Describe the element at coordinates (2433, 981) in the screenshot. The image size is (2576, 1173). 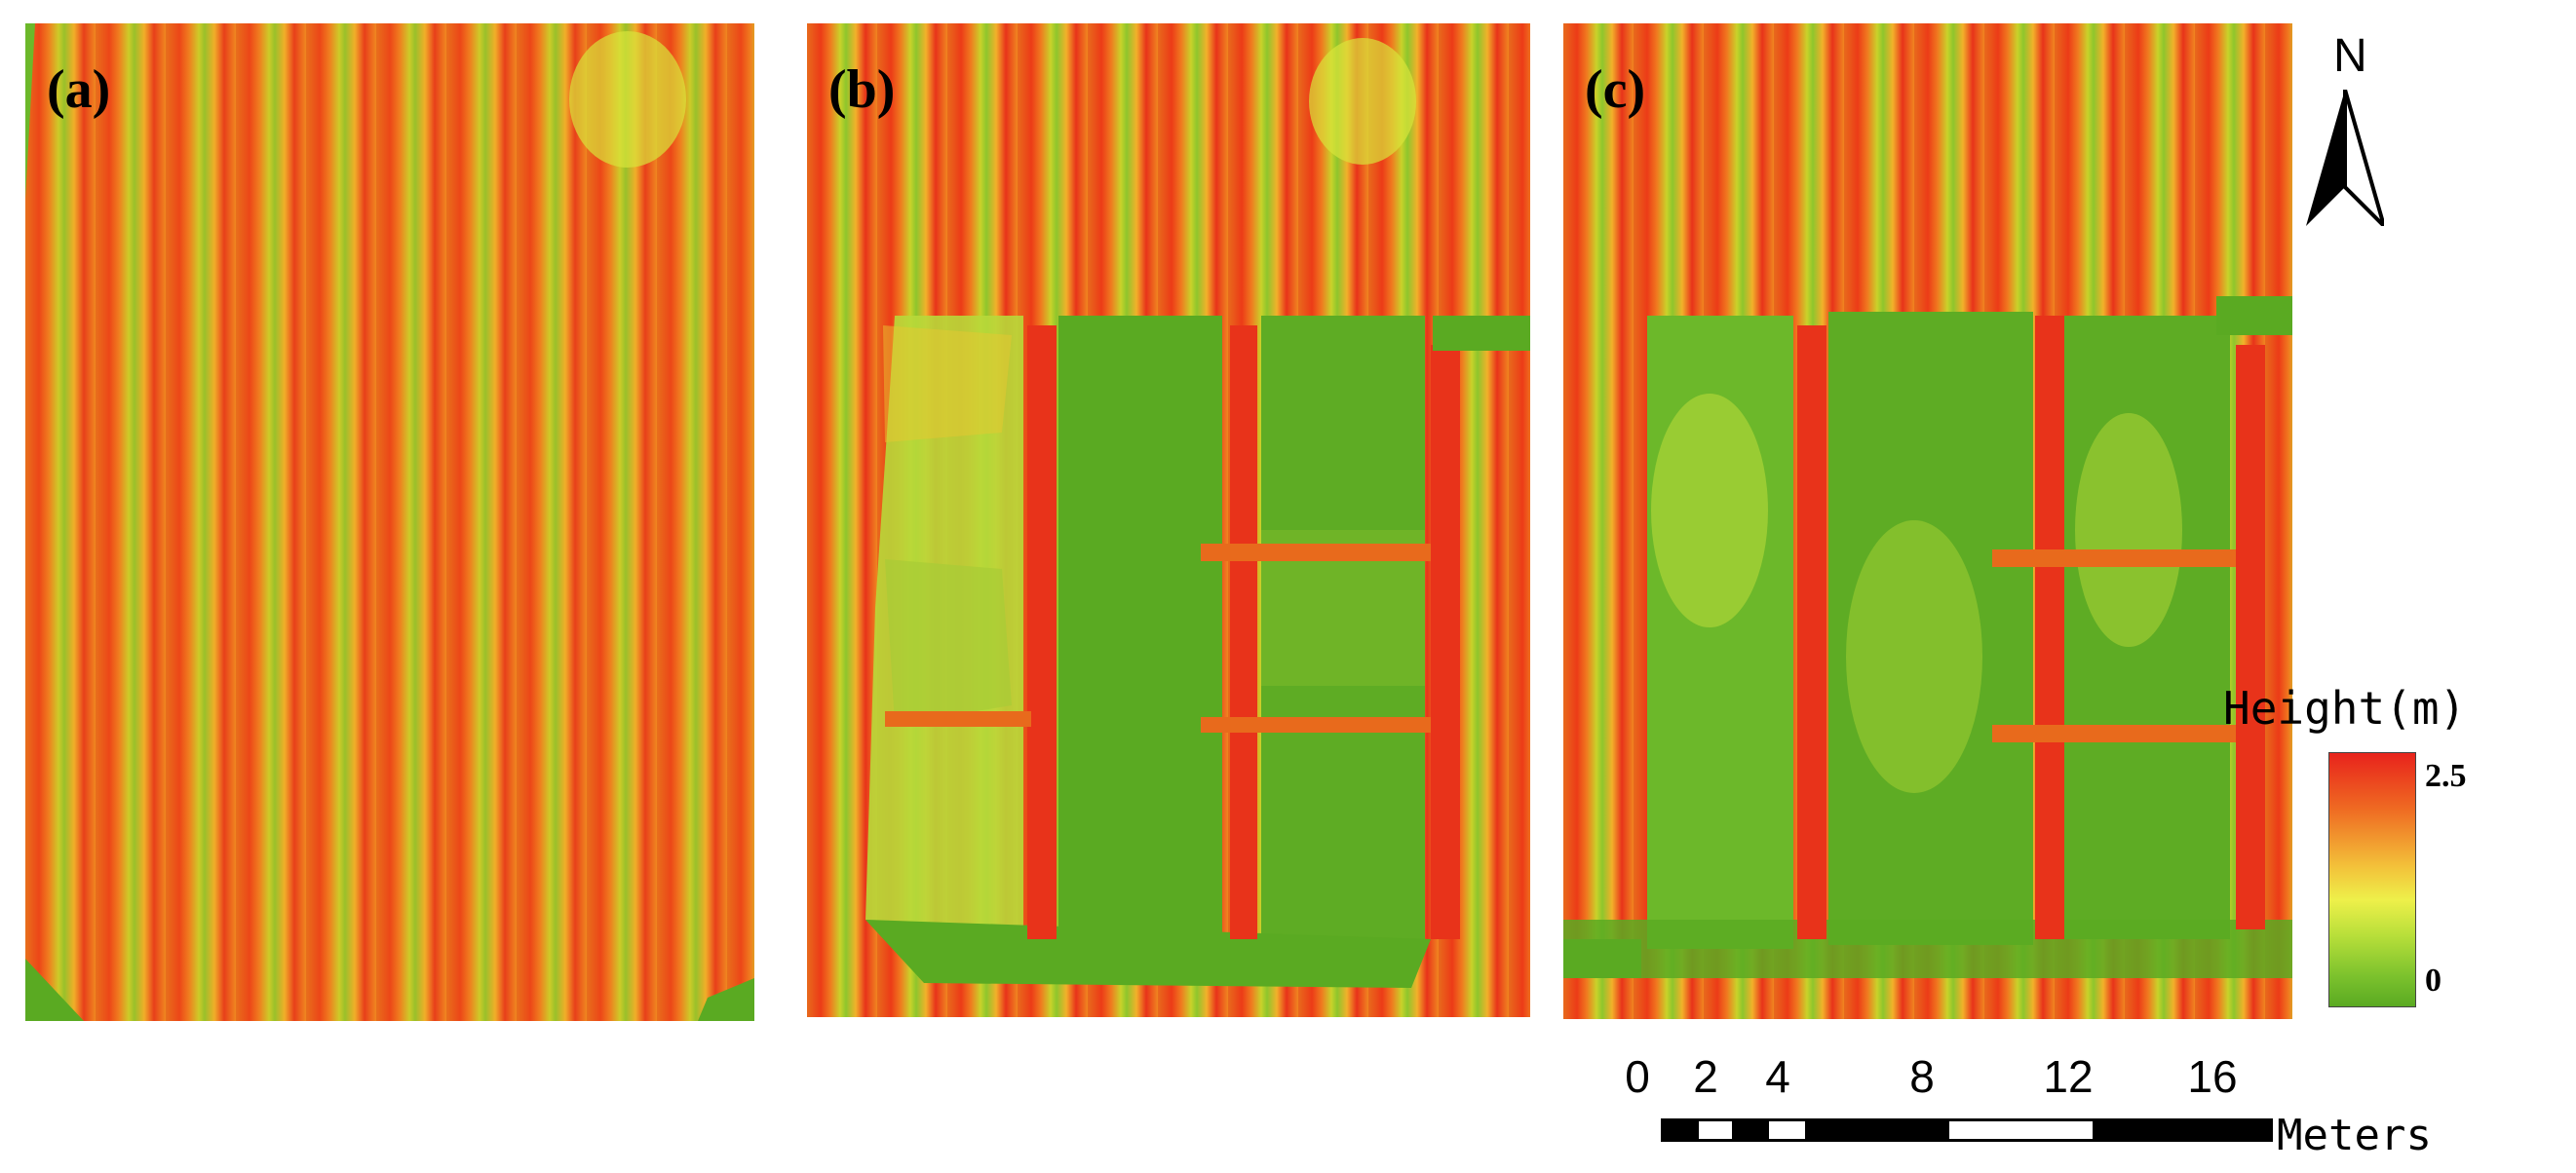
I see `legend-min-label: 0` at that location.